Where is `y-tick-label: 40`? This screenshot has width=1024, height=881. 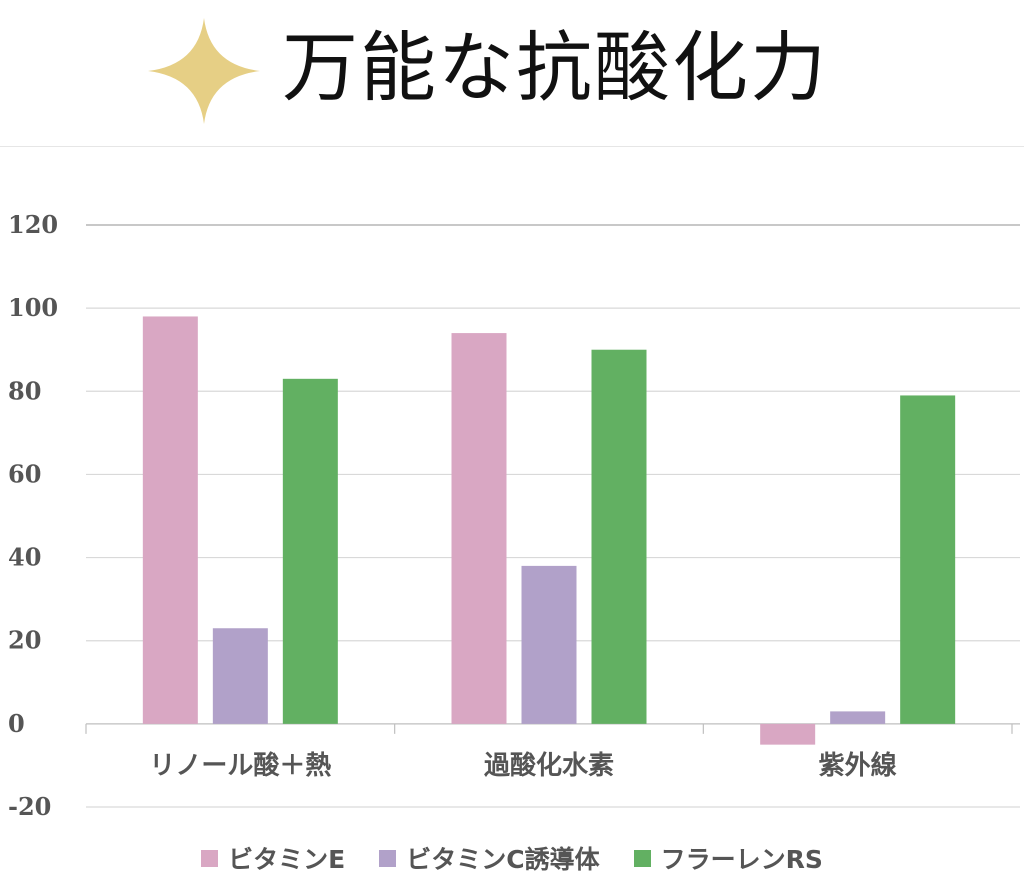
y-tick-label: 40 is located at coordinates (24, 557).